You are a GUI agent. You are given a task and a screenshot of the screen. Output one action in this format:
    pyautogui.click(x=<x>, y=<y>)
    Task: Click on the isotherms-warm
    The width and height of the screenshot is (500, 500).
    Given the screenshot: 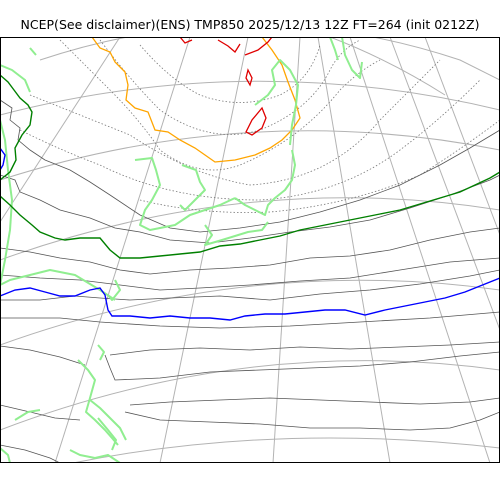 What is the action you would take?
    pyautogui.click(x=196, y=100)
    